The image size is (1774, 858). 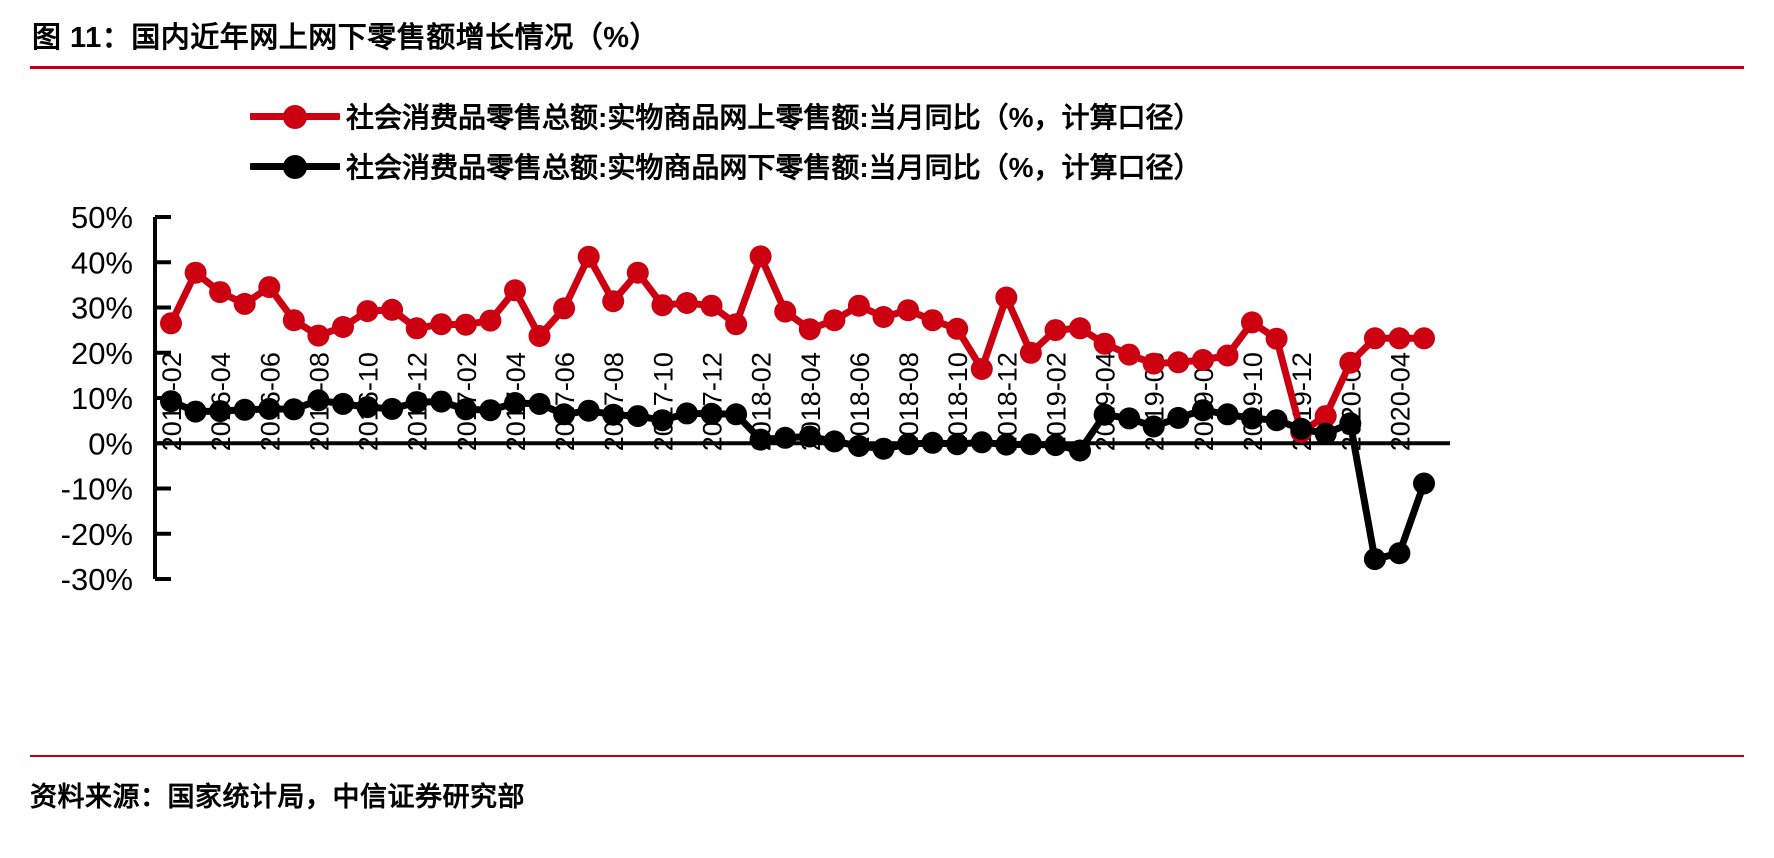 I want to click on source-note: 资料来源：国家统计局，中信证券研究部, so click(x=277, y=797).